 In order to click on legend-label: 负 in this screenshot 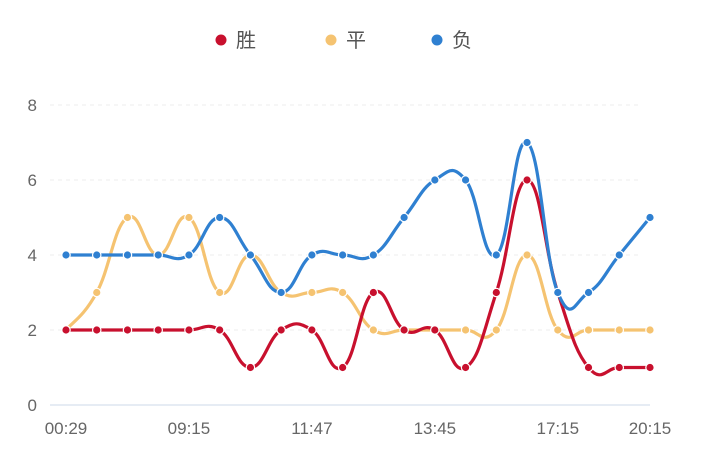, I will do `click(462, 40)`.